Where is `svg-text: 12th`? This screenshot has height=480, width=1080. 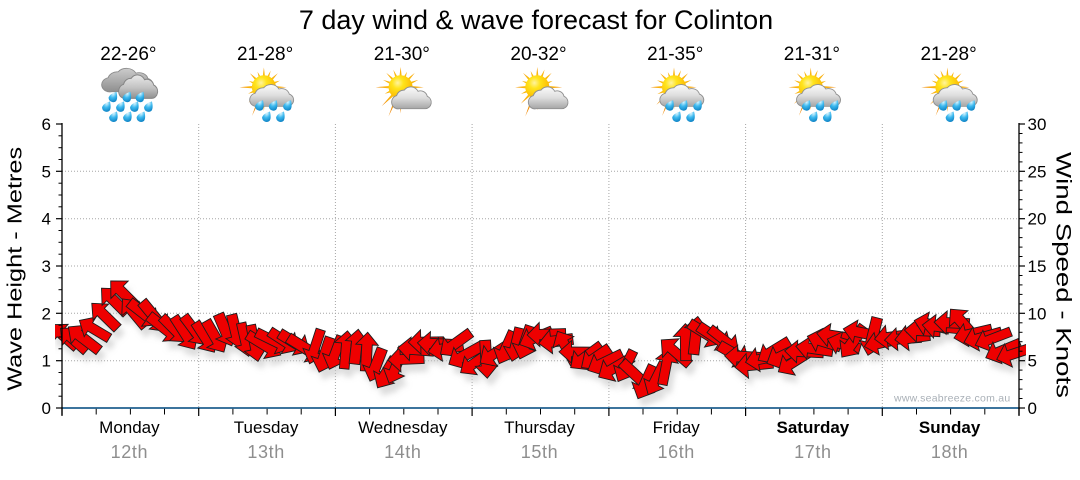 svg-text: 12th is located at coordinates (129, 452).